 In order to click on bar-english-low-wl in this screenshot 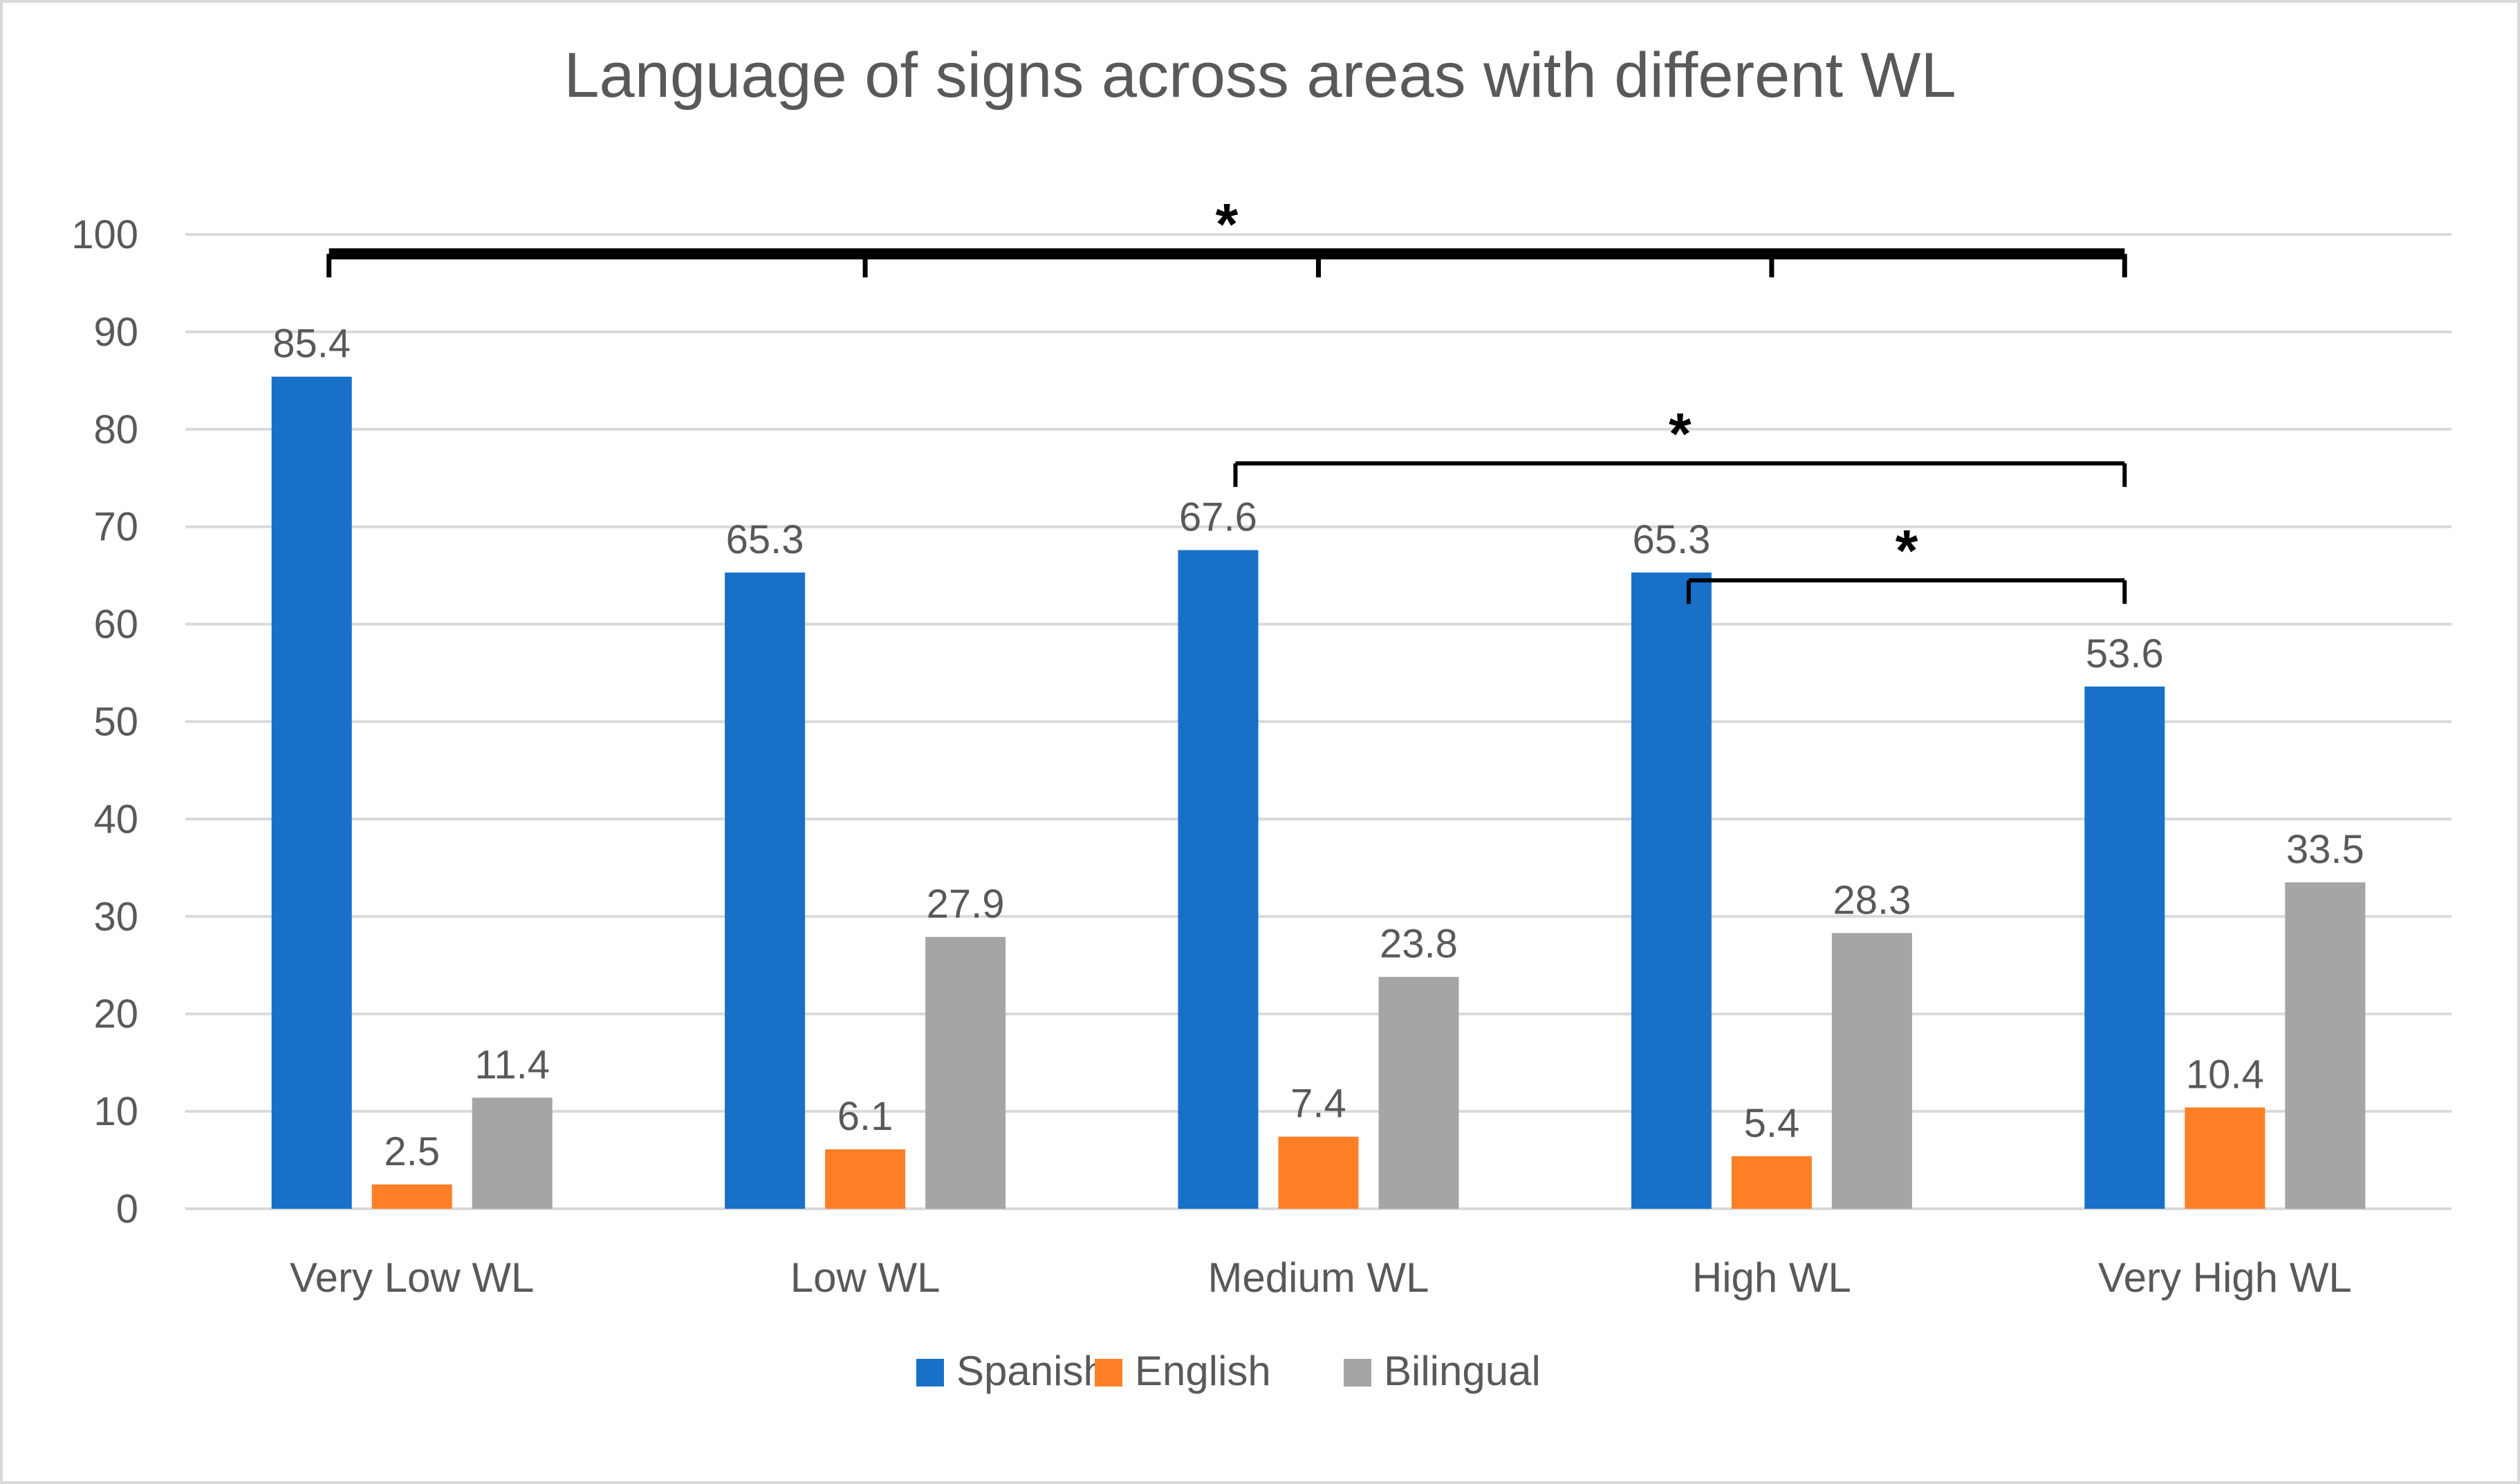, I will do `click(865, 1179)`.